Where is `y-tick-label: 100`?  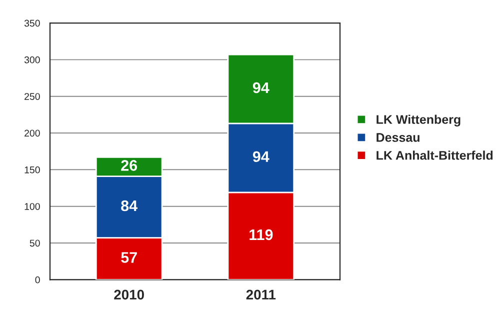
y-tick-label: 100 is located at coordinates (32, 206).